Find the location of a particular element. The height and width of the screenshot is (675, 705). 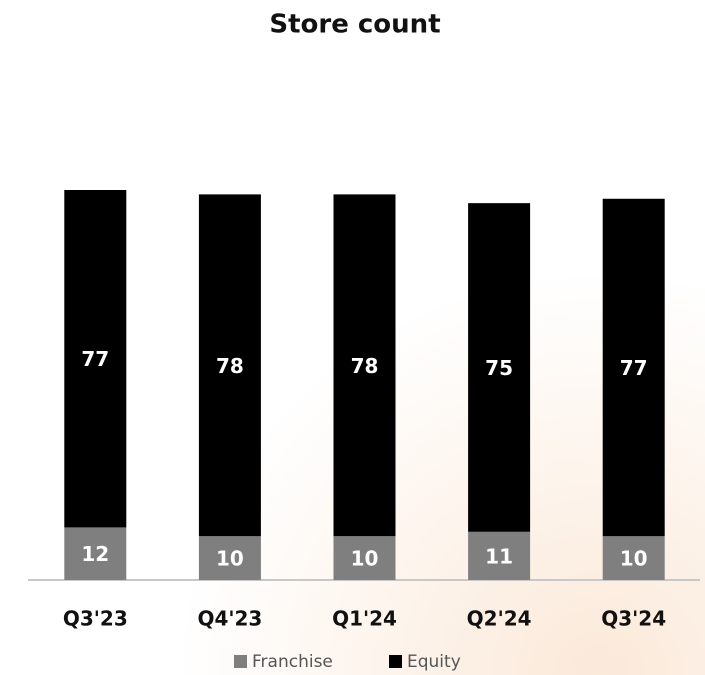

legend-label: Franchise is located at coordinates (292, 662).